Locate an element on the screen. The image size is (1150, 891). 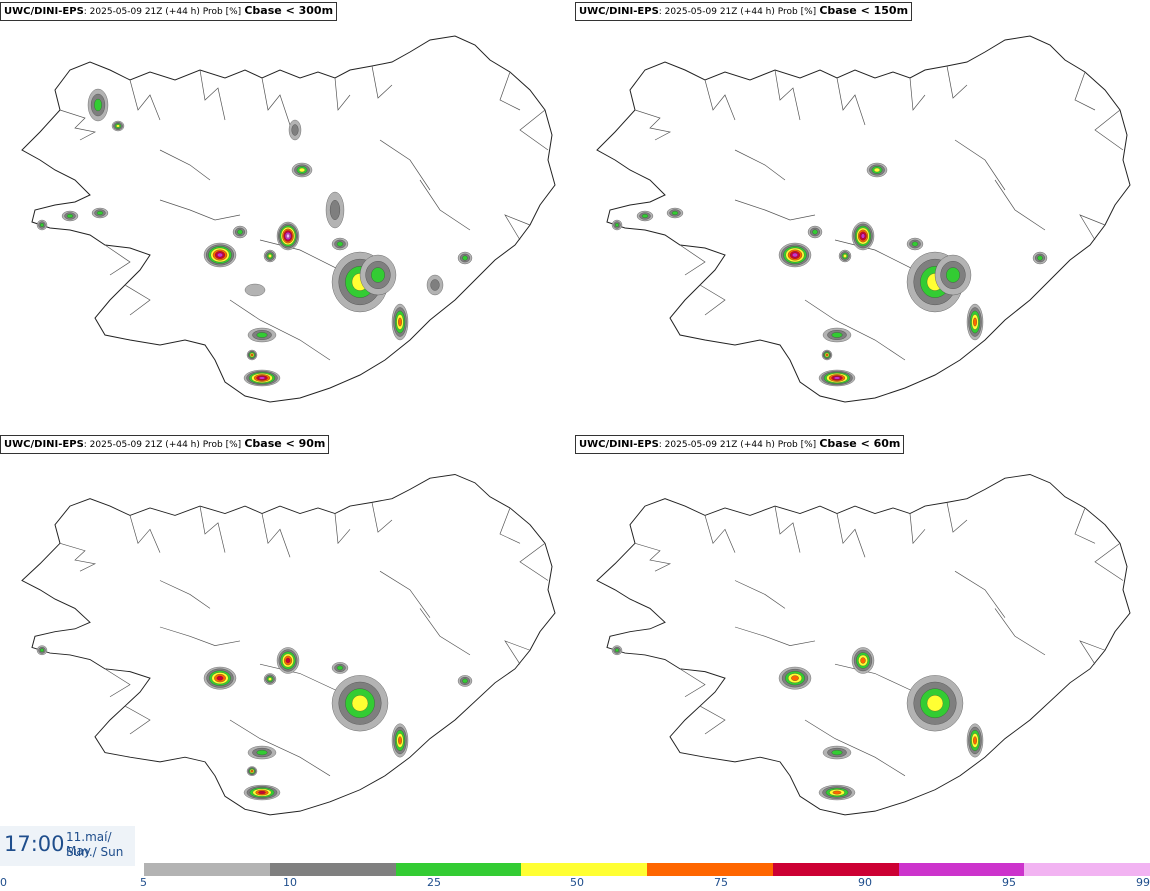
colorbar-tick-label: 50 is located at coordinates (577, 882).